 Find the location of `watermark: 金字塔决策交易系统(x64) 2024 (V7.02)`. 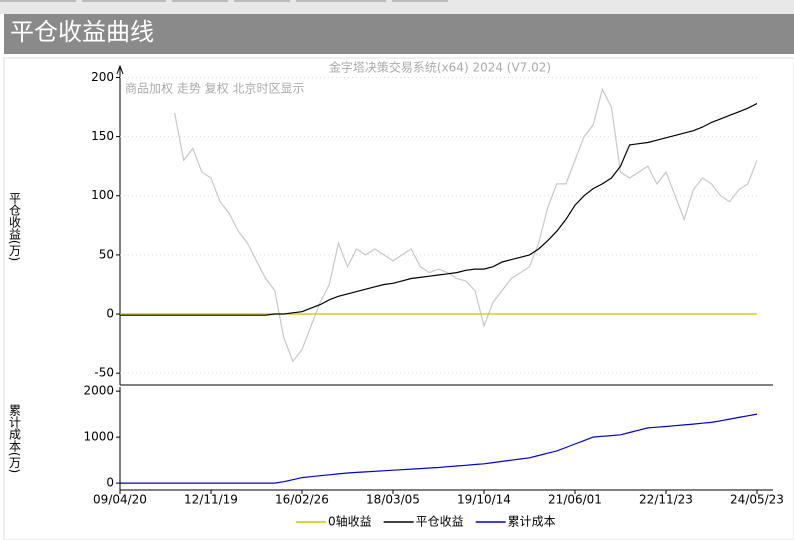

watermark: 金字塔决策交易系统(x64) 2024 (V7.02) is located at coordinates (440, 67).